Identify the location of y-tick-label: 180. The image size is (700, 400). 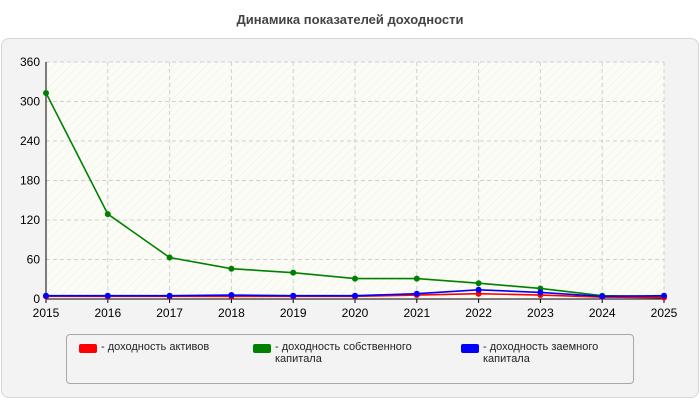
(30, 181).